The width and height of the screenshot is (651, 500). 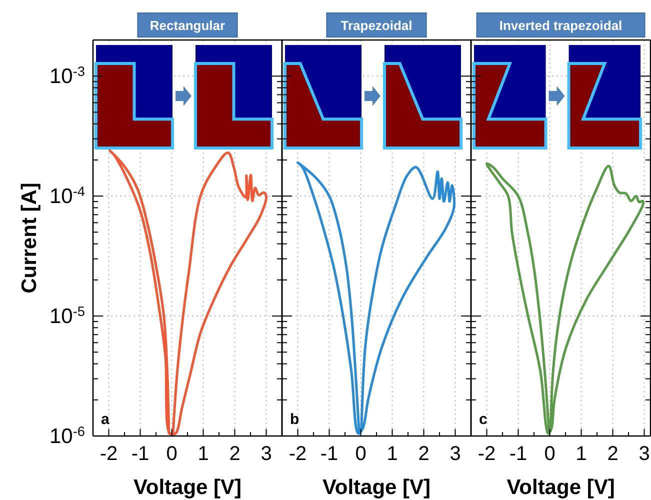 I want to click on y-tick-label: 10$^{-5}$, so click(x=68, y=316).